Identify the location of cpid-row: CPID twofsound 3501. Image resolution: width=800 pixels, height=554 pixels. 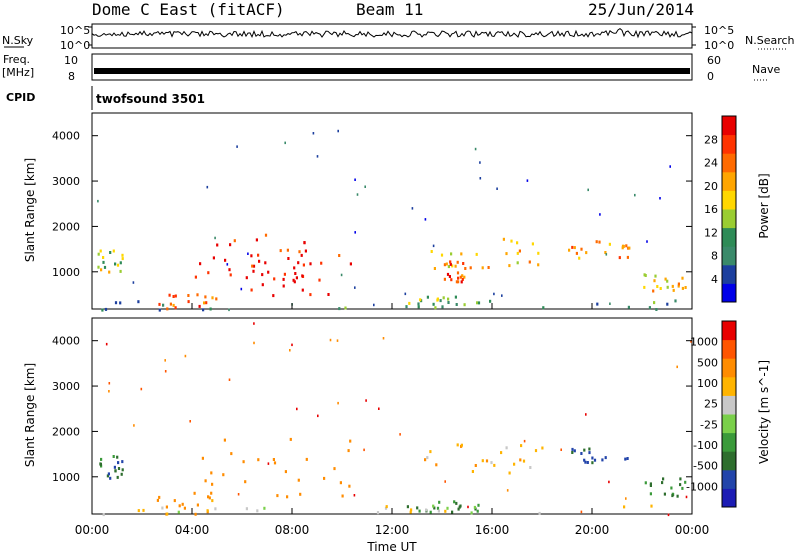
(105, 98).